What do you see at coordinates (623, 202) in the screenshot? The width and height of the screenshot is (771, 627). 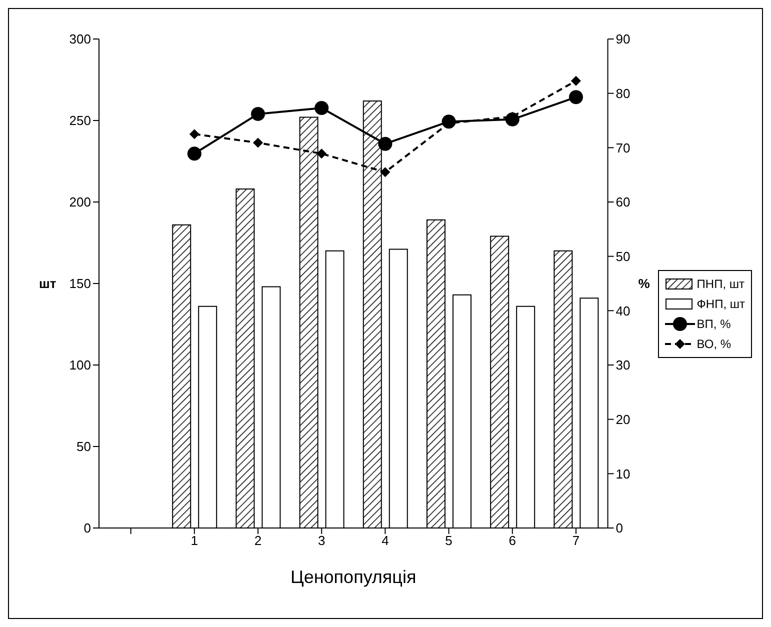 I see `y2-tick-label: 60` at bounding box center [623, 202].